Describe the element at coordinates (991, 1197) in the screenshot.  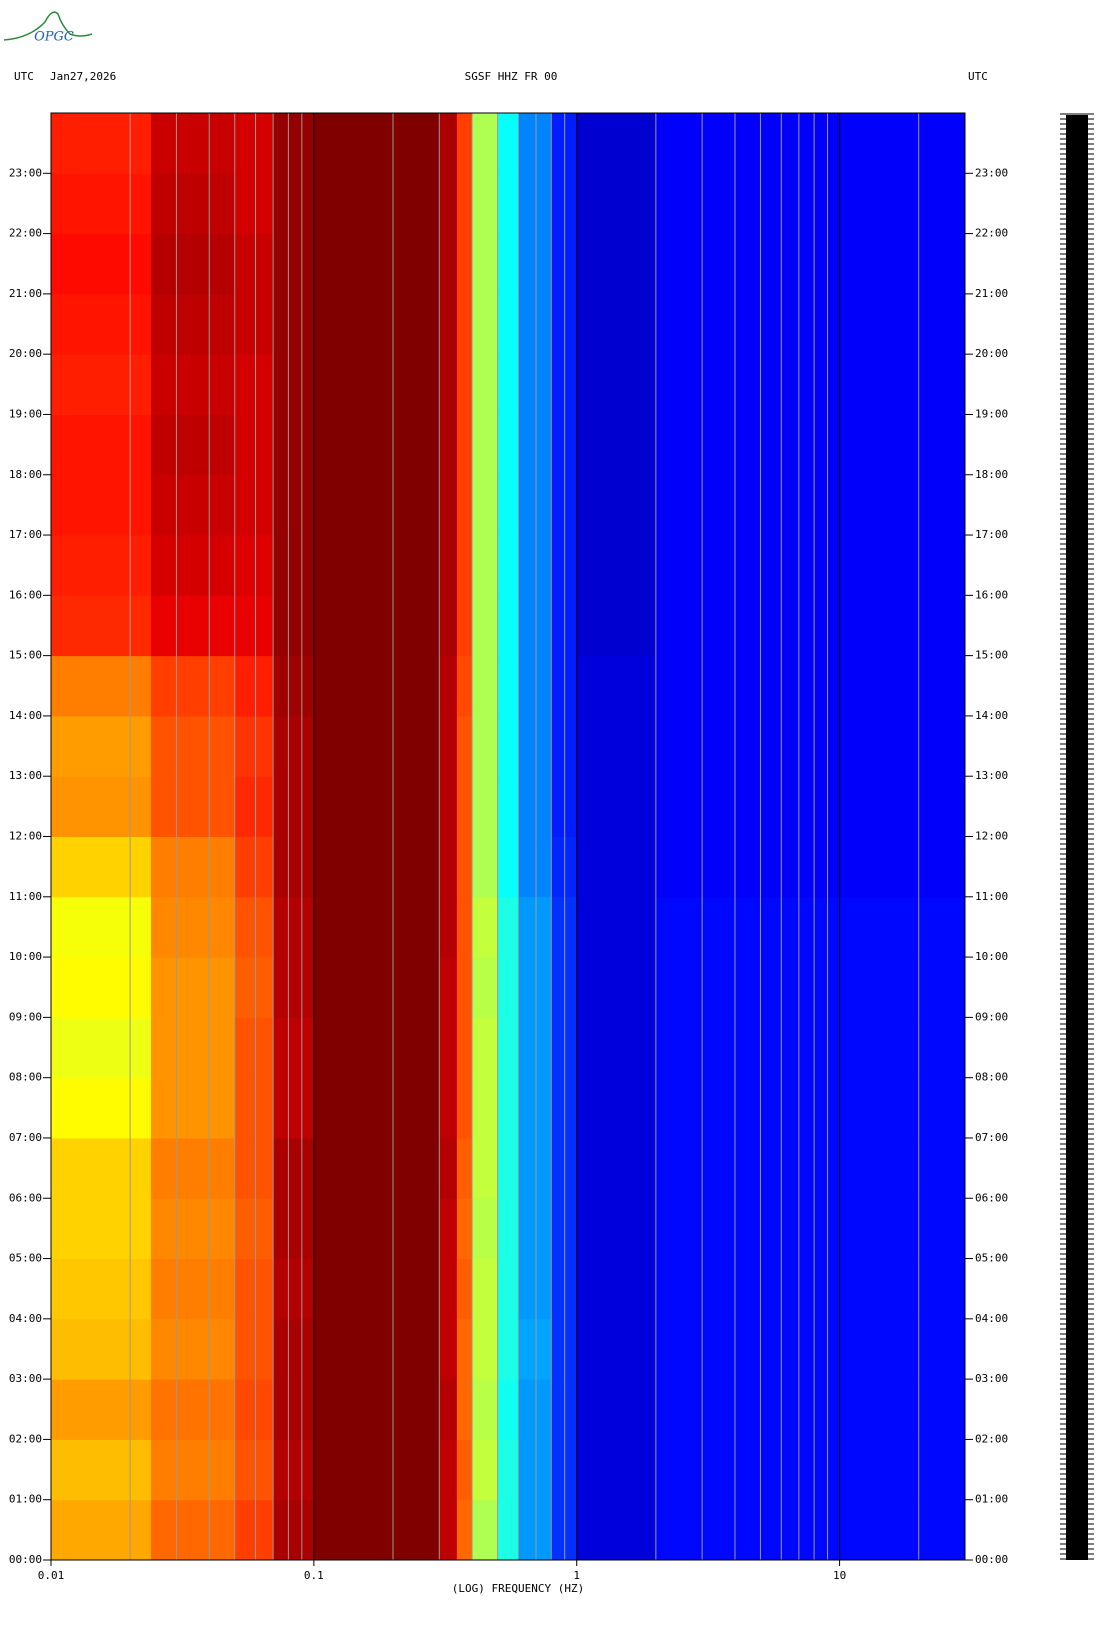
I see `y-tick-label-right: 06:00` at that location.